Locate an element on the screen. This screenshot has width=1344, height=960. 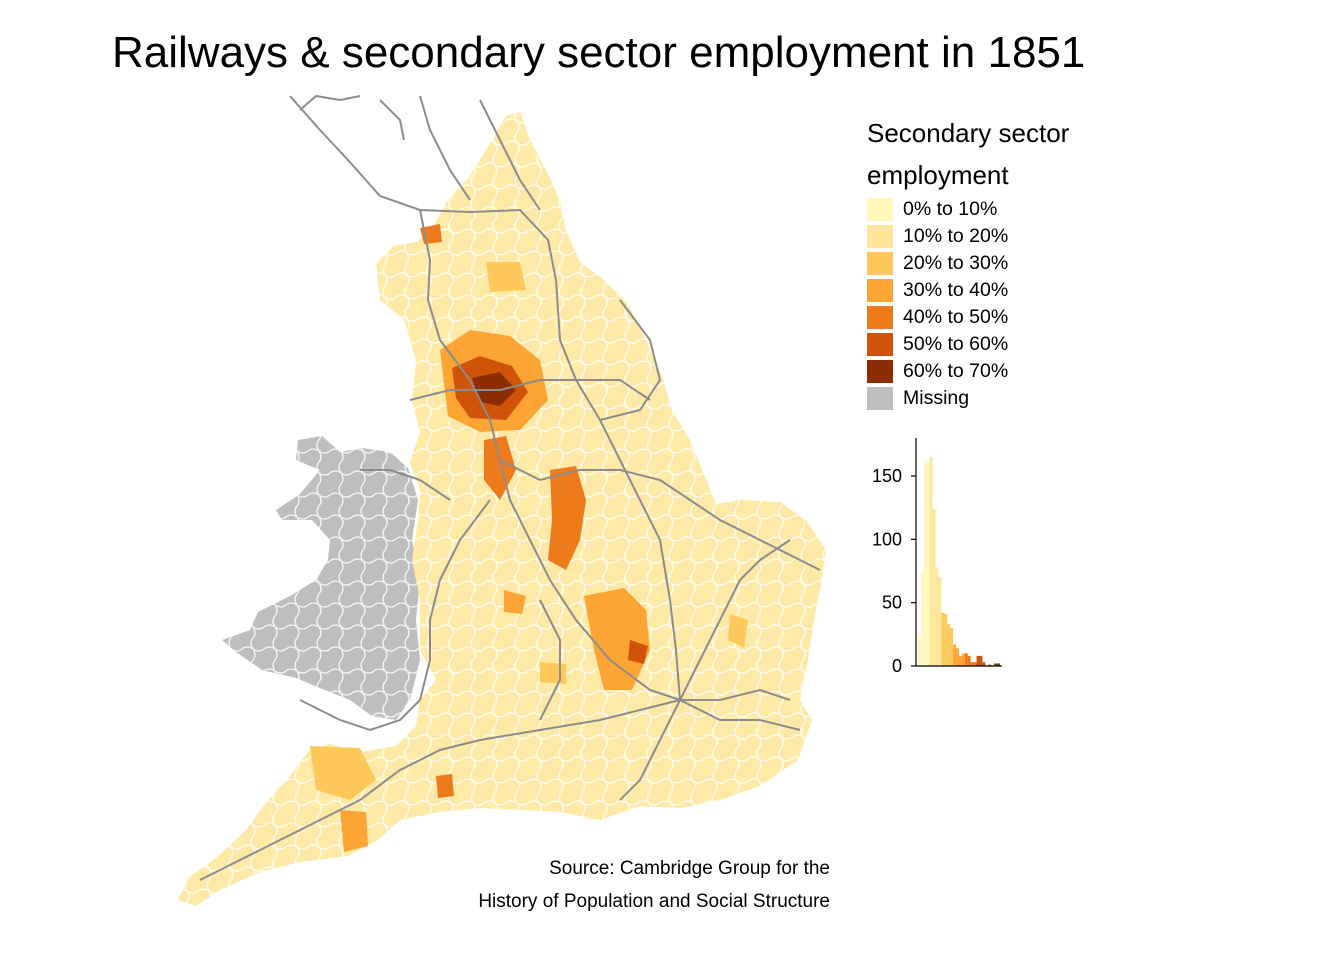
histogram-y-ticks: 0 50 100 150 is located at coordinates (894, 571).